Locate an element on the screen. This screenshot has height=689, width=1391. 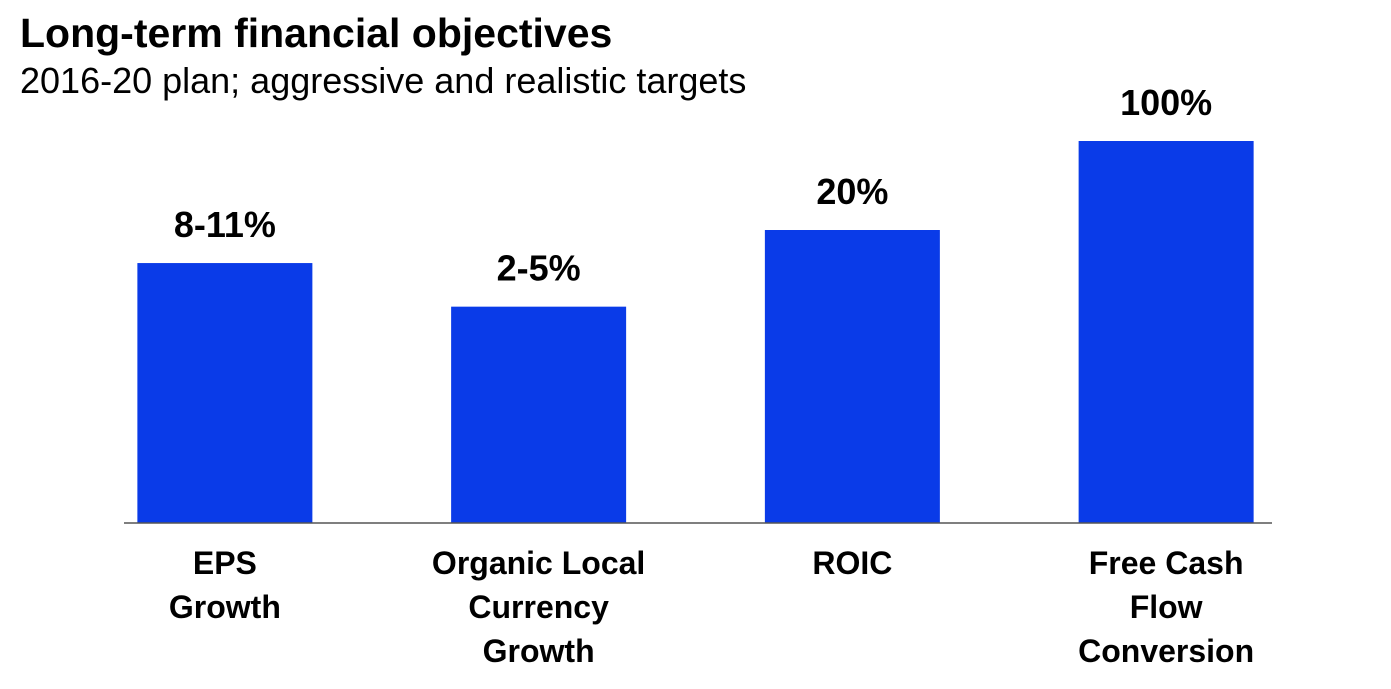
chart-title: Long-term financial objectives is located at coordinates (316, 33).